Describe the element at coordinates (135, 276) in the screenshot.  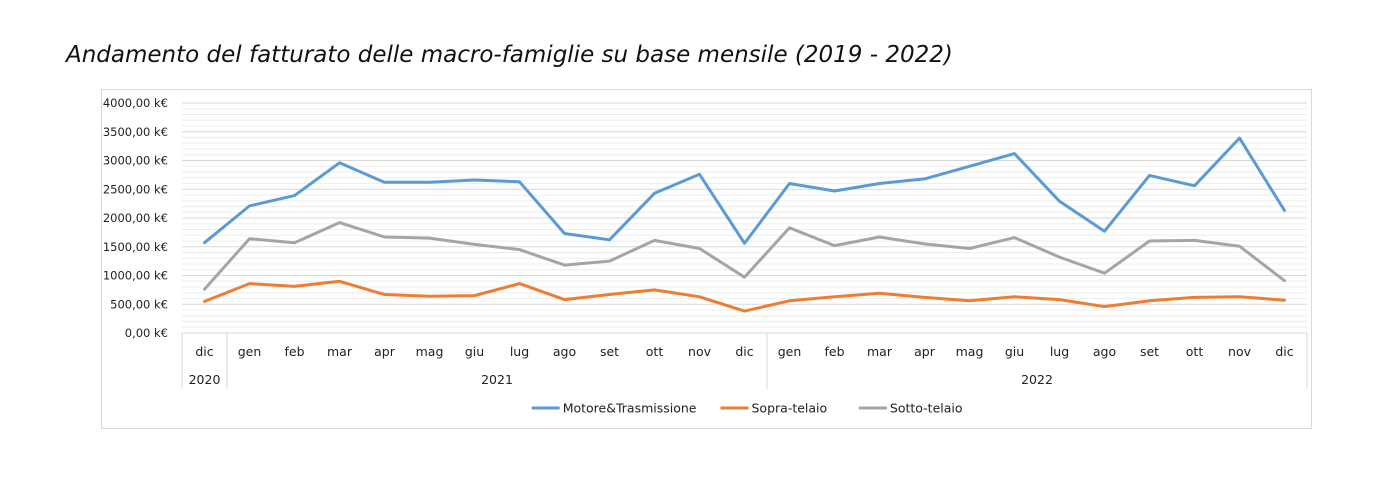
I see `y-tick-label: 1000,00 k€` at that location.